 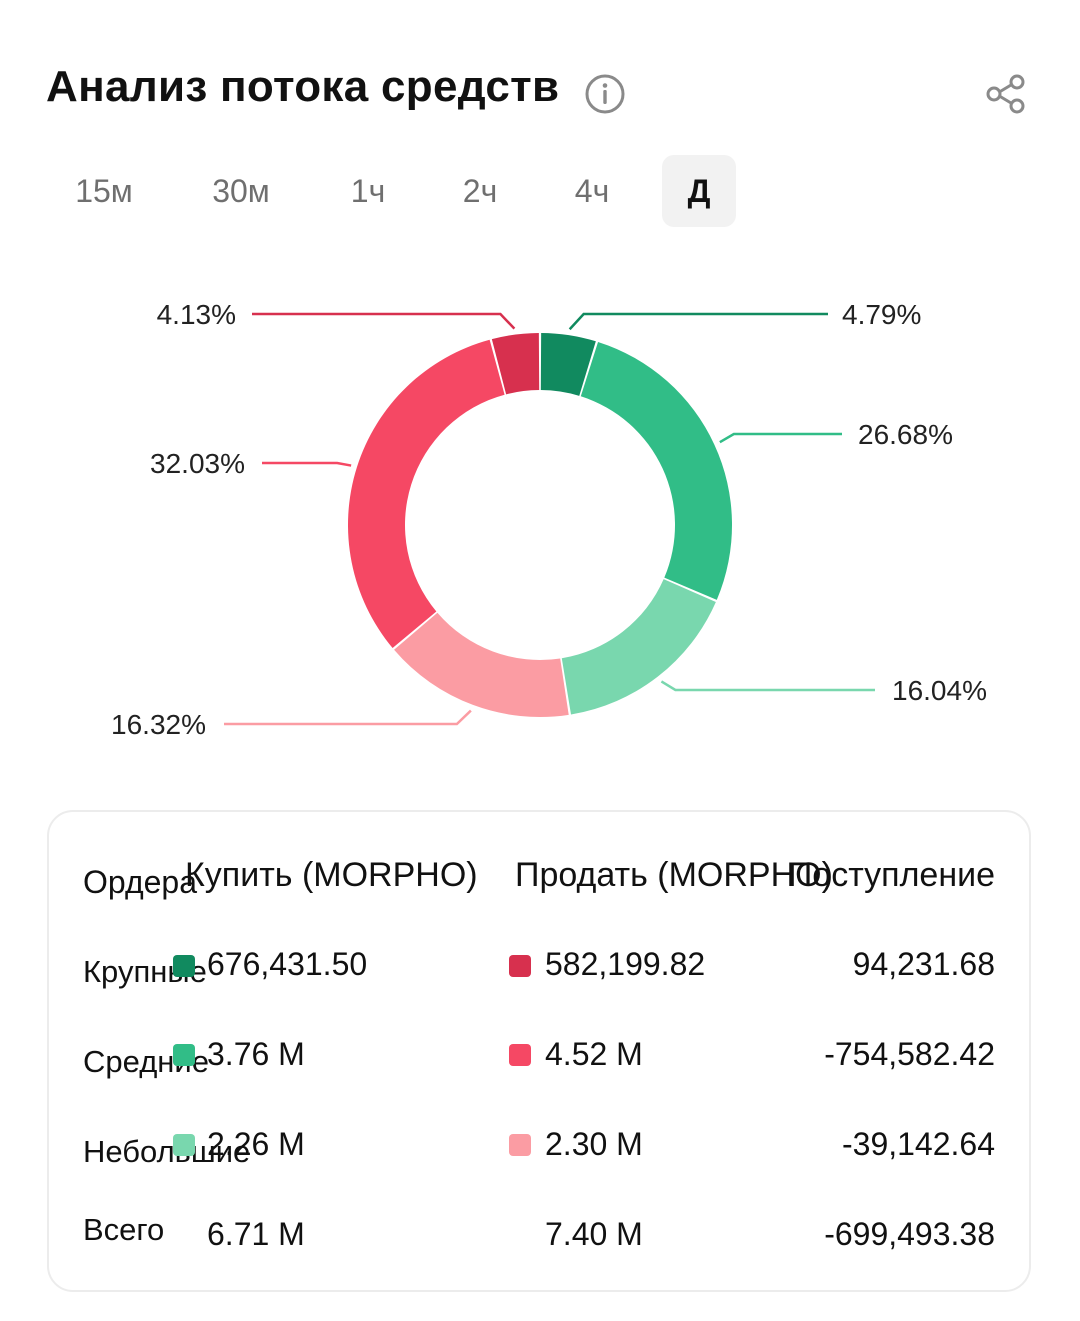 I want to click on header-sell: Продать (MORPHO), so click(x=674, y=875).